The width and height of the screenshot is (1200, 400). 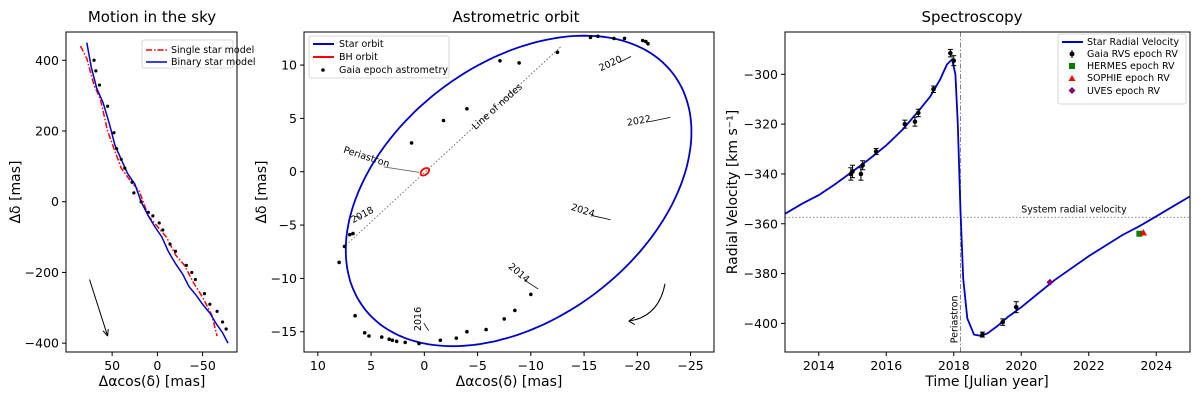 What do you see at coordinates (371, 365) in the screenshot?
I see `x-tick-label: 5` at bounding box center [371, 365].